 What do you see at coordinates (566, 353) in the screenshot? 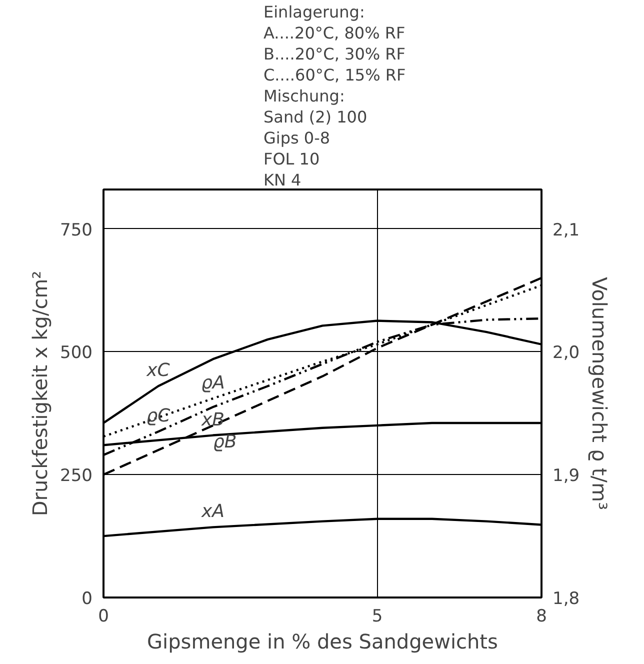
I see `y2-tick-label: 2,0` at bounding box center [566, 353].